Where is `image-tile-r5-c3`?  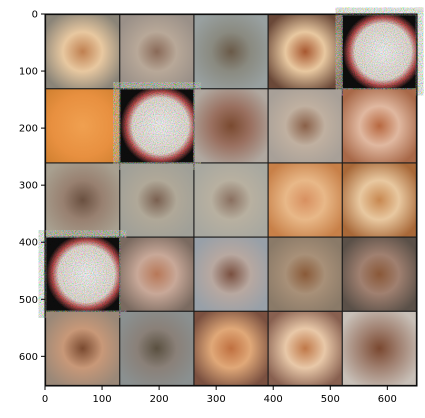
image-tile-r5-c3 is located at coordinates (230, 348).